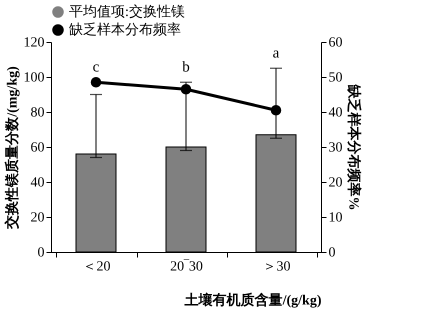  I want to click on y2-tick-label: 40, so click(335, 113).